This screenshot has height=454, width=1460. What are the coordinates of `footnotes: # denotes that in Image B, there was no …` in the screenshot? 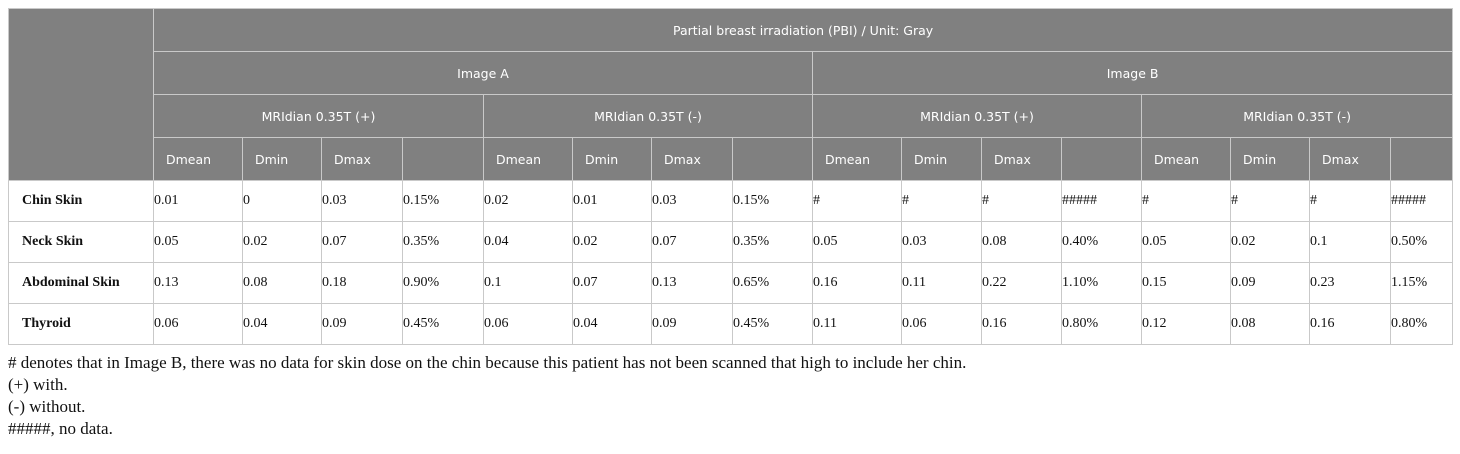 It's located at (487, 396).